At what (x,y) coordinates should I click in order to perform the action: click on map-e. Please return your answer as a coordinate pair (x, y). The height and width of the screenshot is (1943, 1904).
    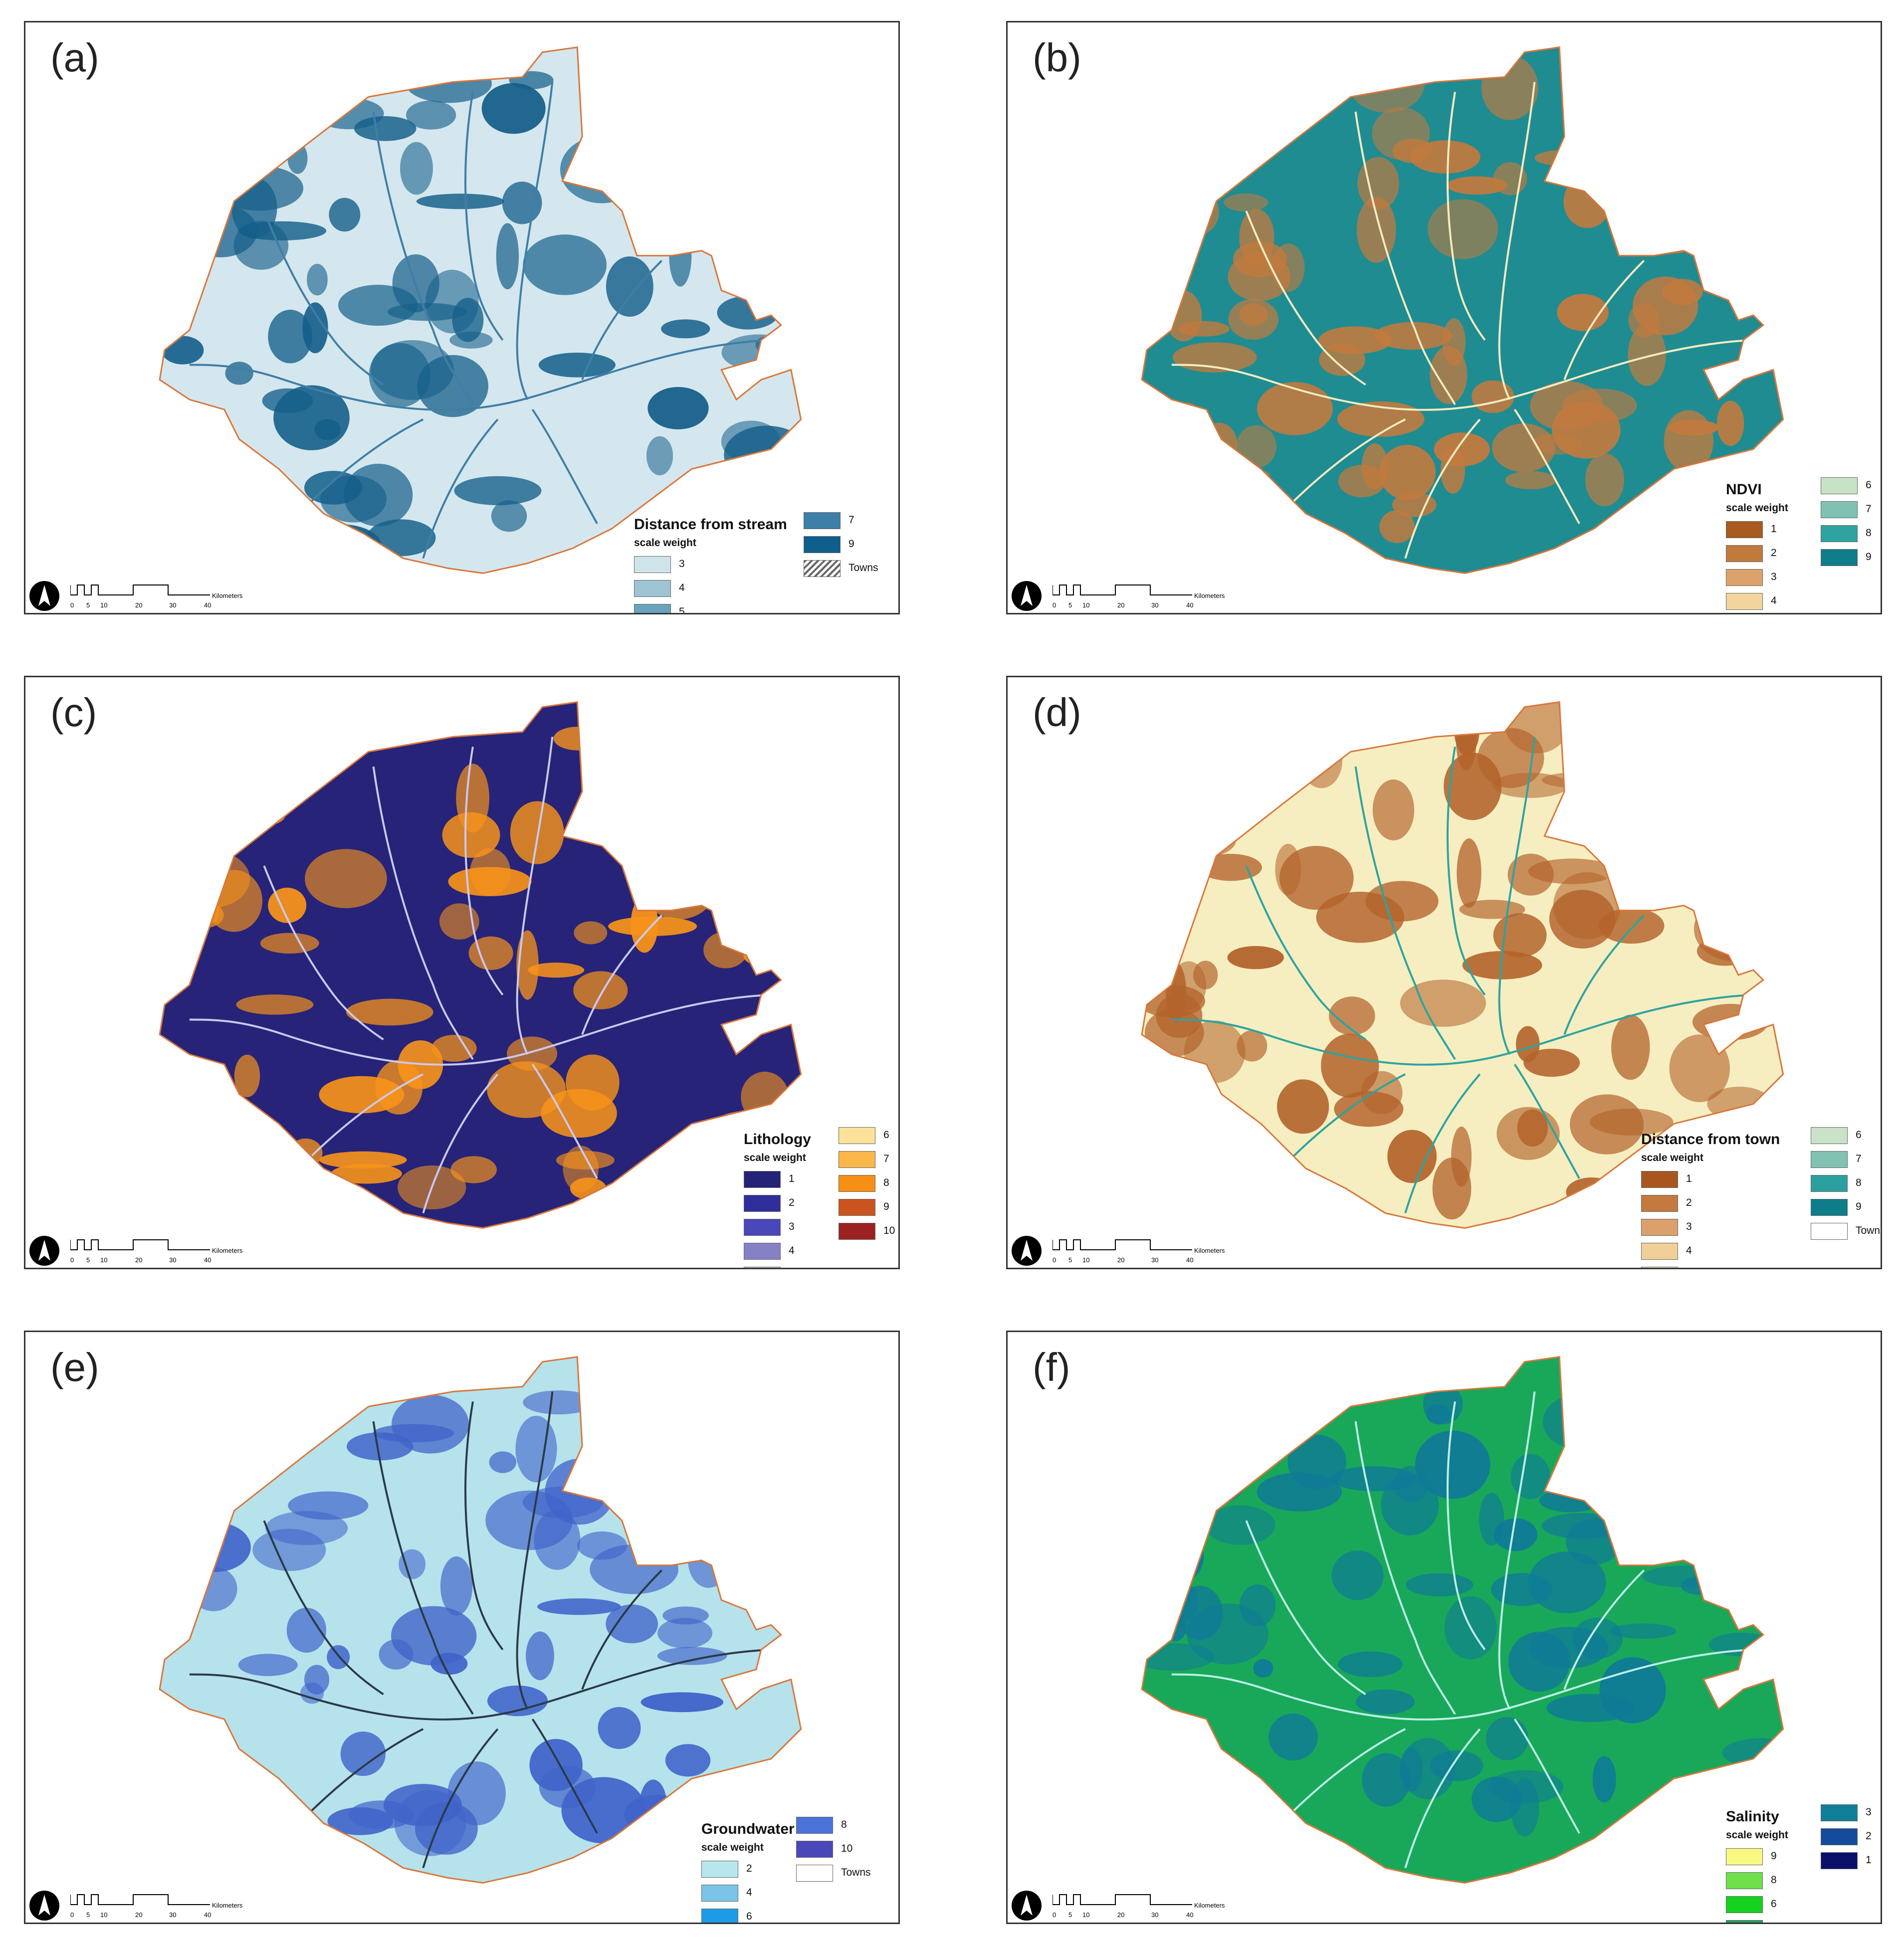
    Looking at the image, I should click on (481, 1620).